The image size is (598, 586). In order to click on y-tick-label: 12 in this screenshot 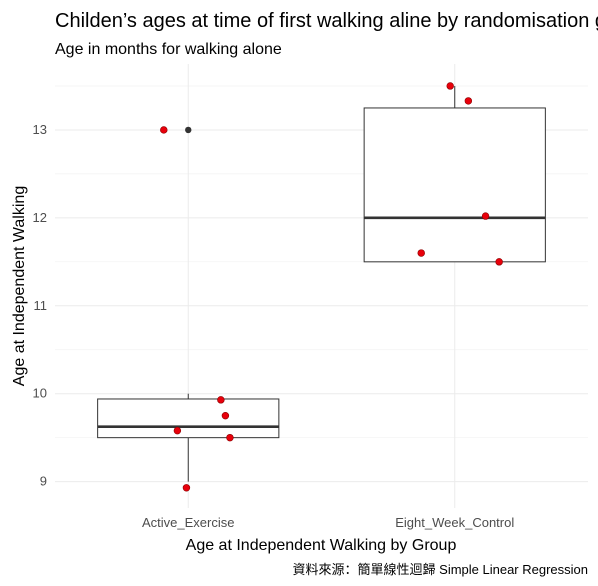, I will do `click(40, 217)`.